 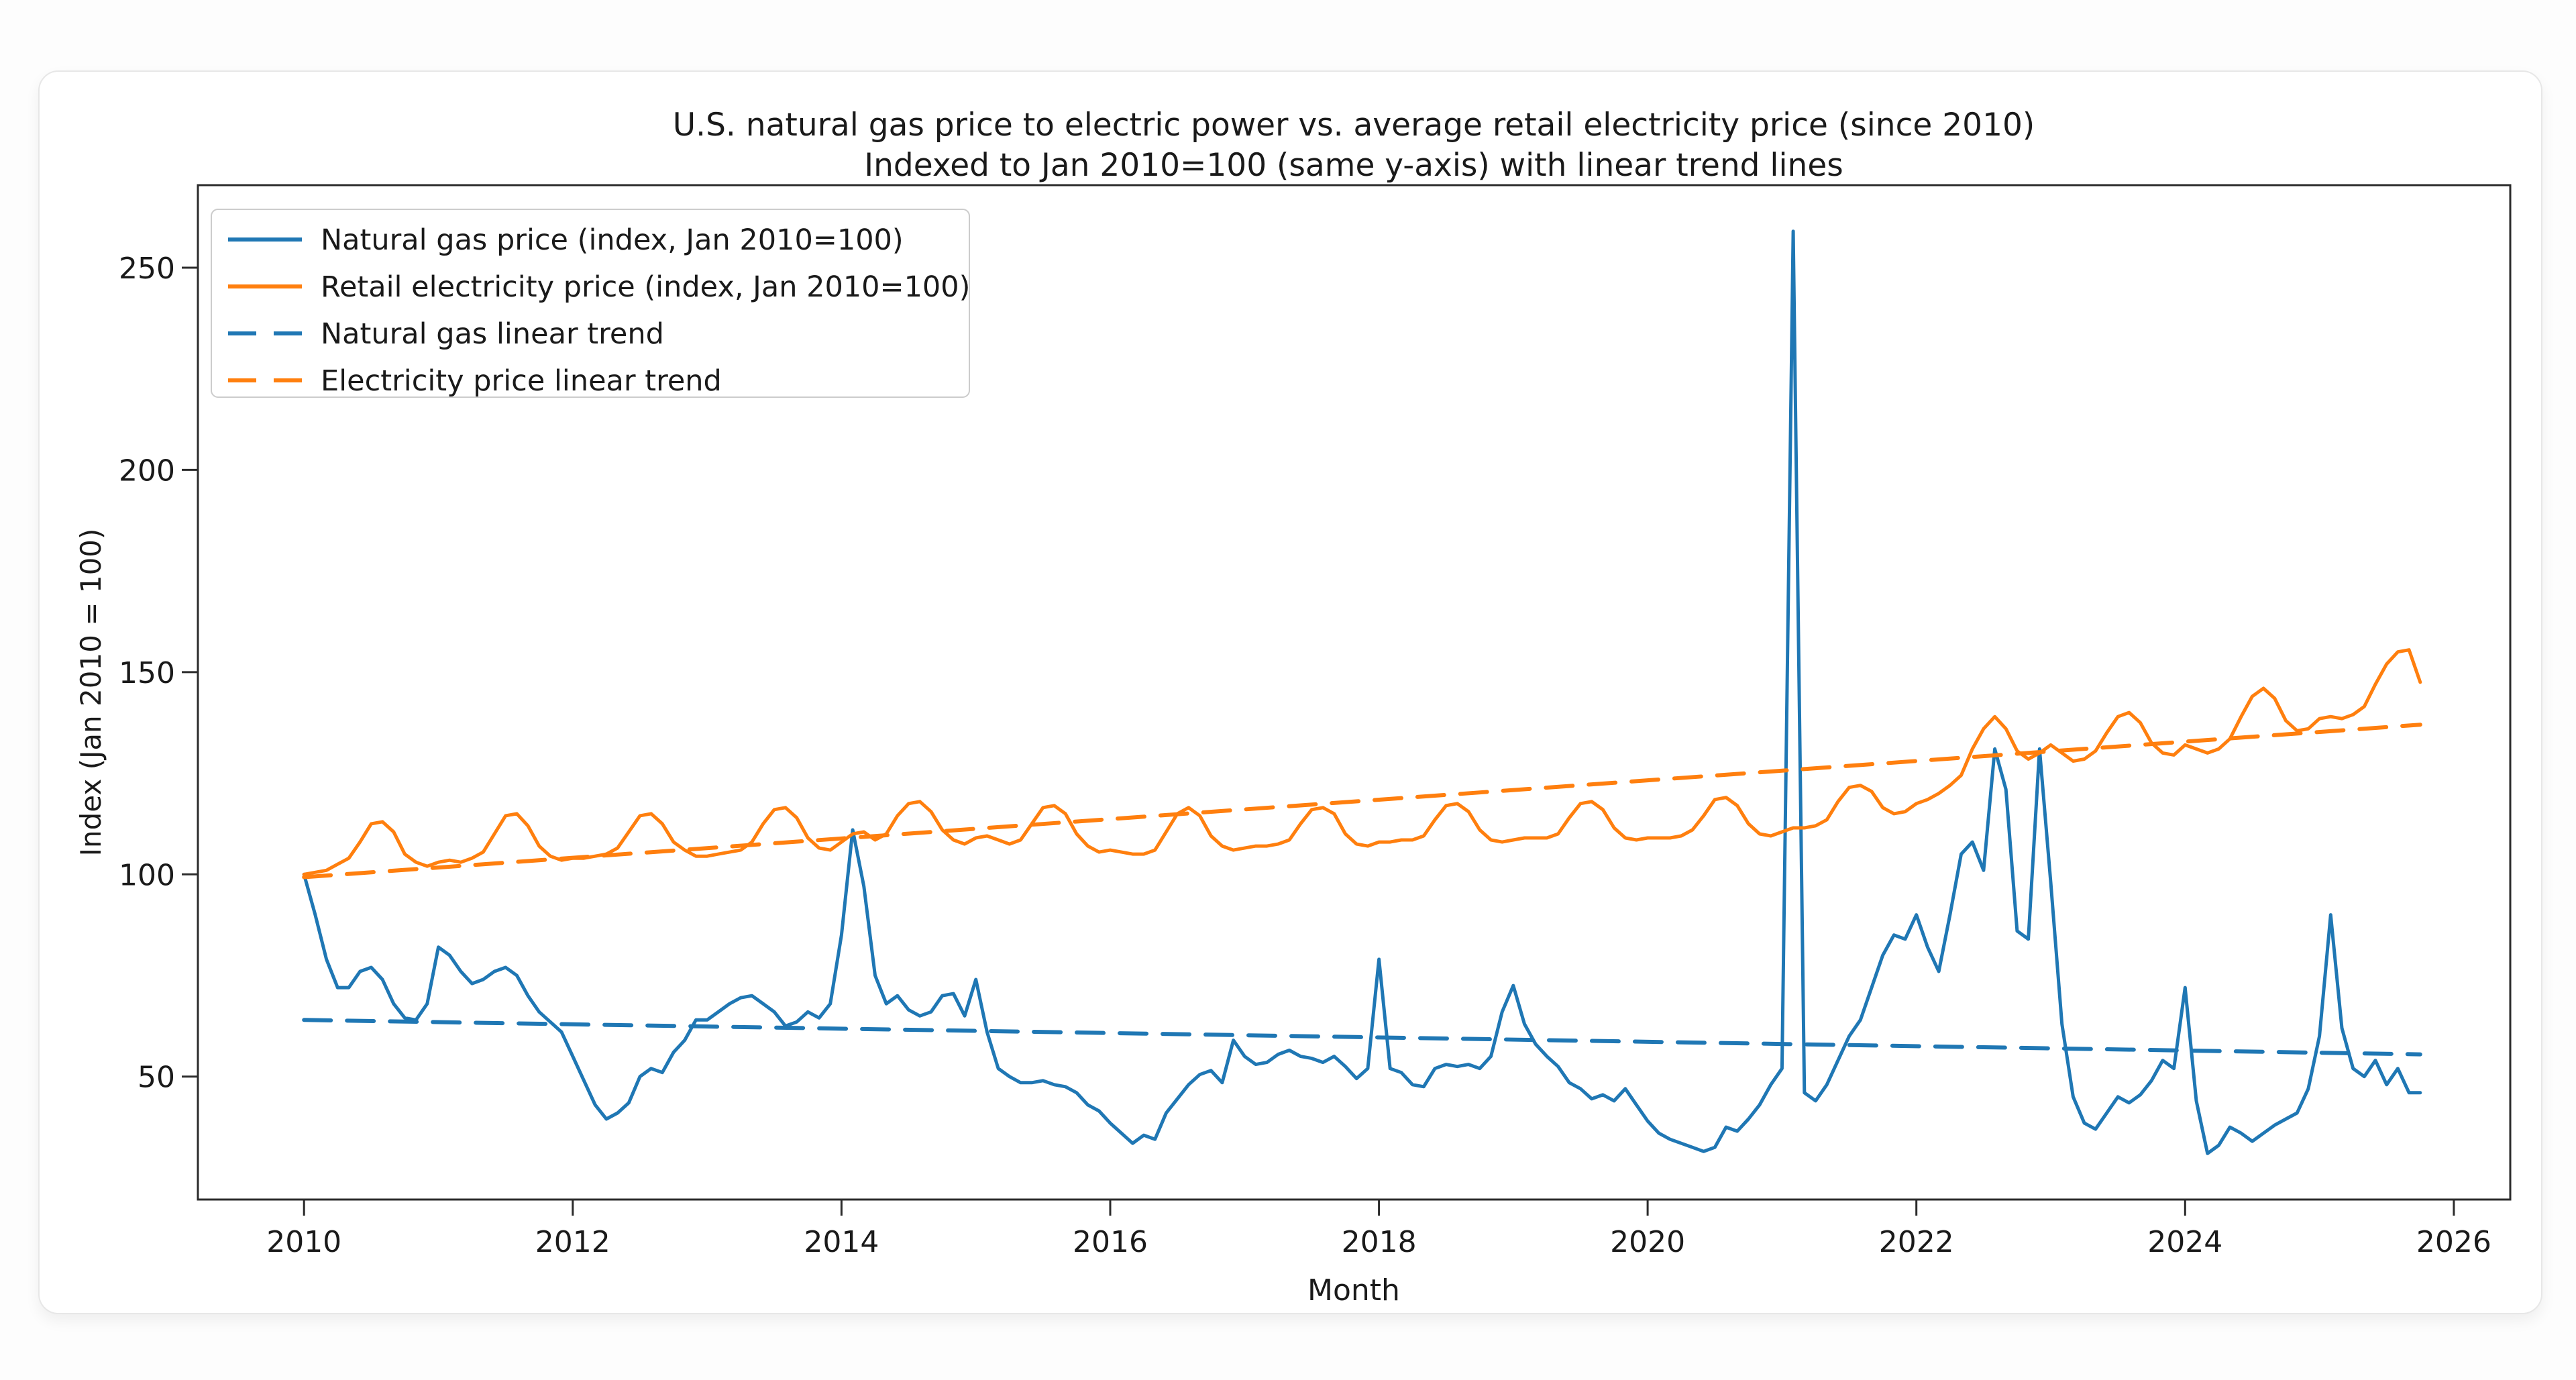 I want to click on series-retail-electricity, so click(x=1362, y=762).